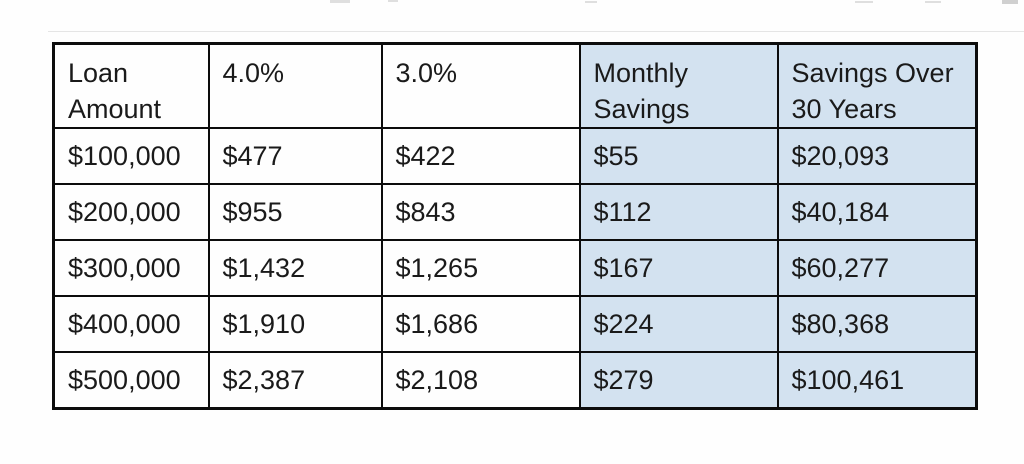 Image resolution: width=1024 pixels, height=464 pixels. I want to click on table-row: $300,000 $1,432 $1,265 $167 $60,277, so click(515, 268).